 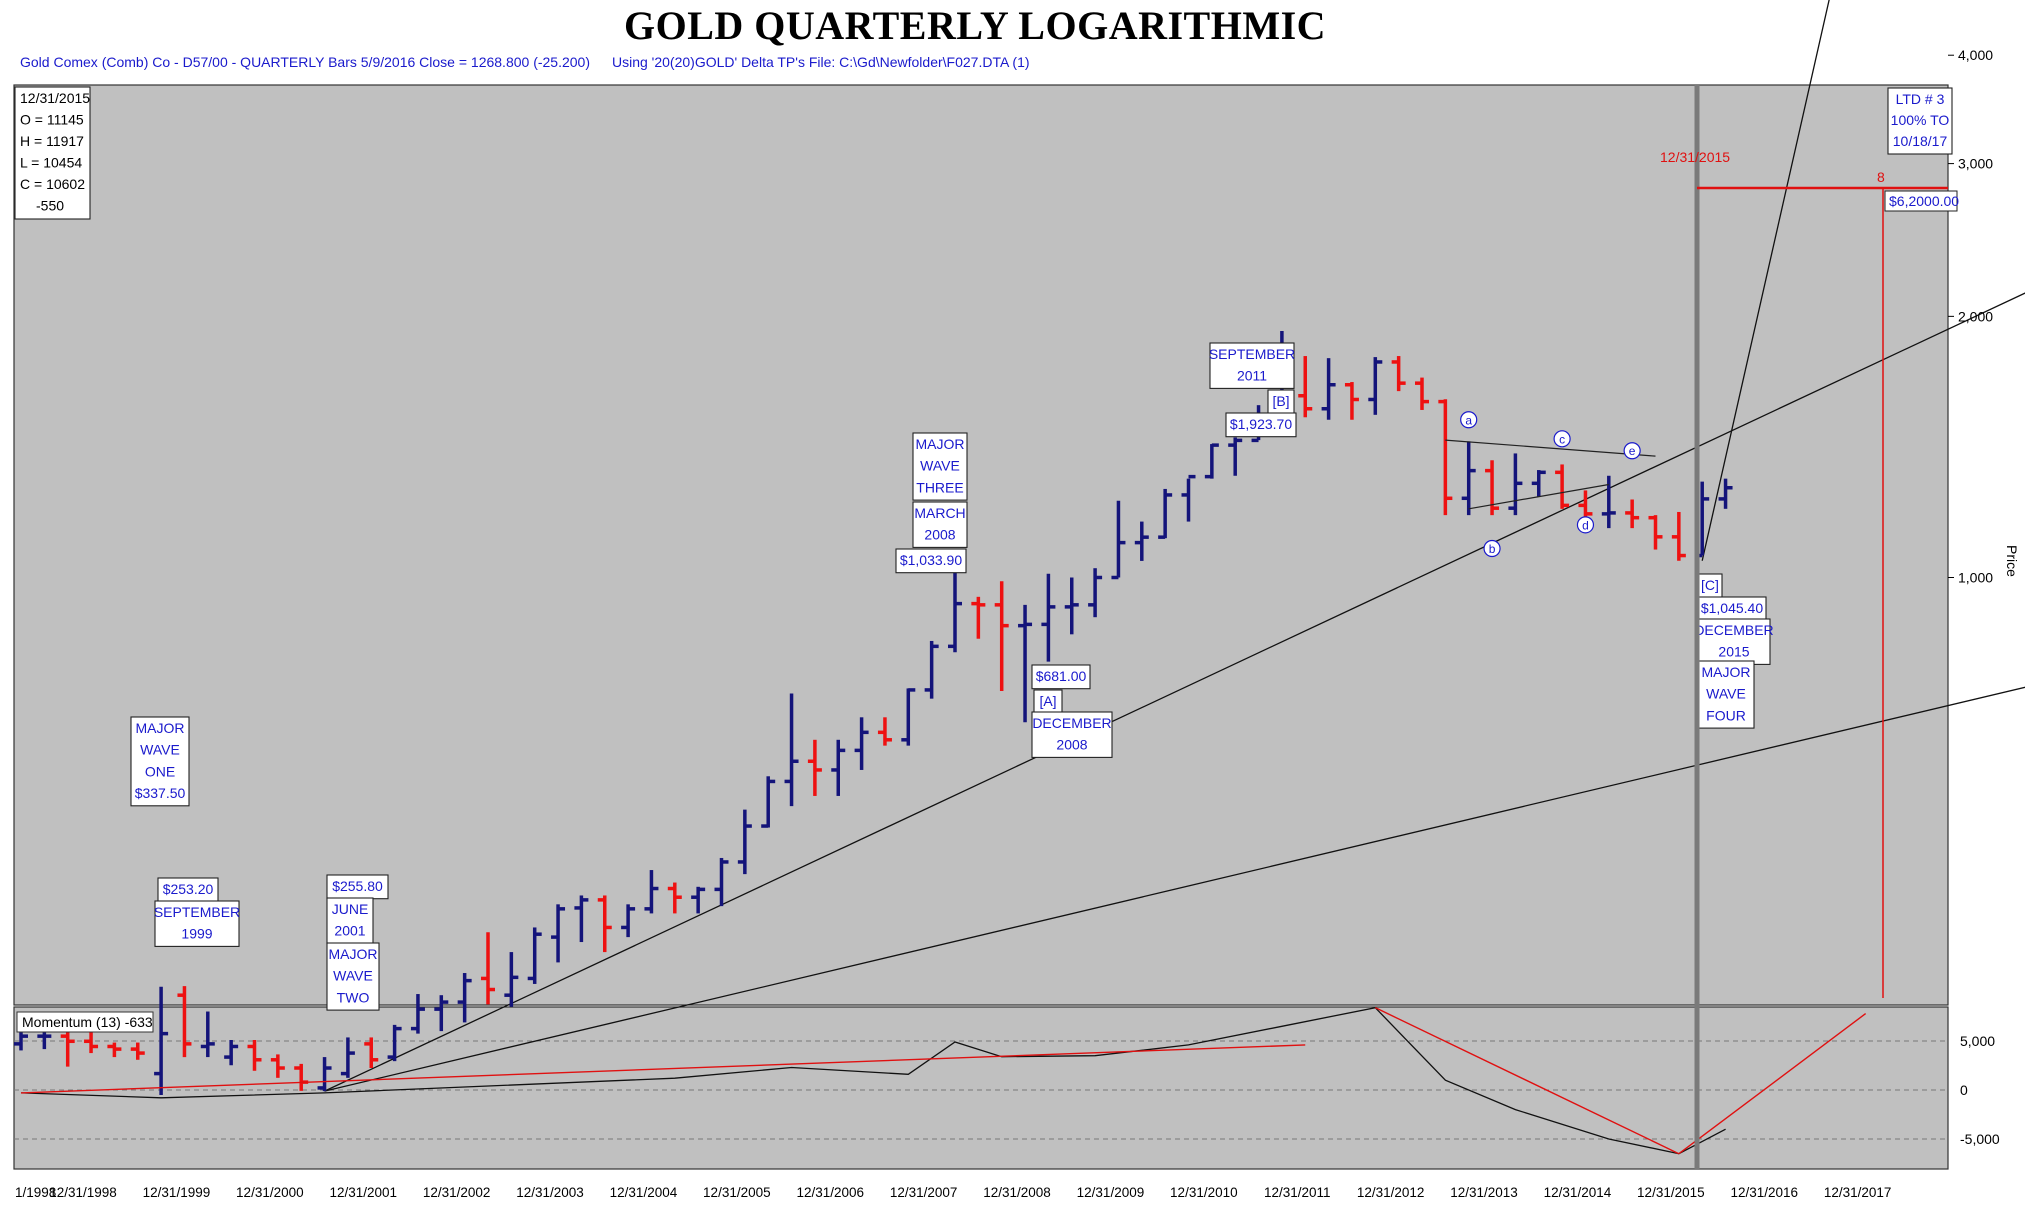 What do you see at coordinates (1920, 120) in the screenshot?
I see `ltd-box-line: 100% TO` at bounding box center [1920, 120].